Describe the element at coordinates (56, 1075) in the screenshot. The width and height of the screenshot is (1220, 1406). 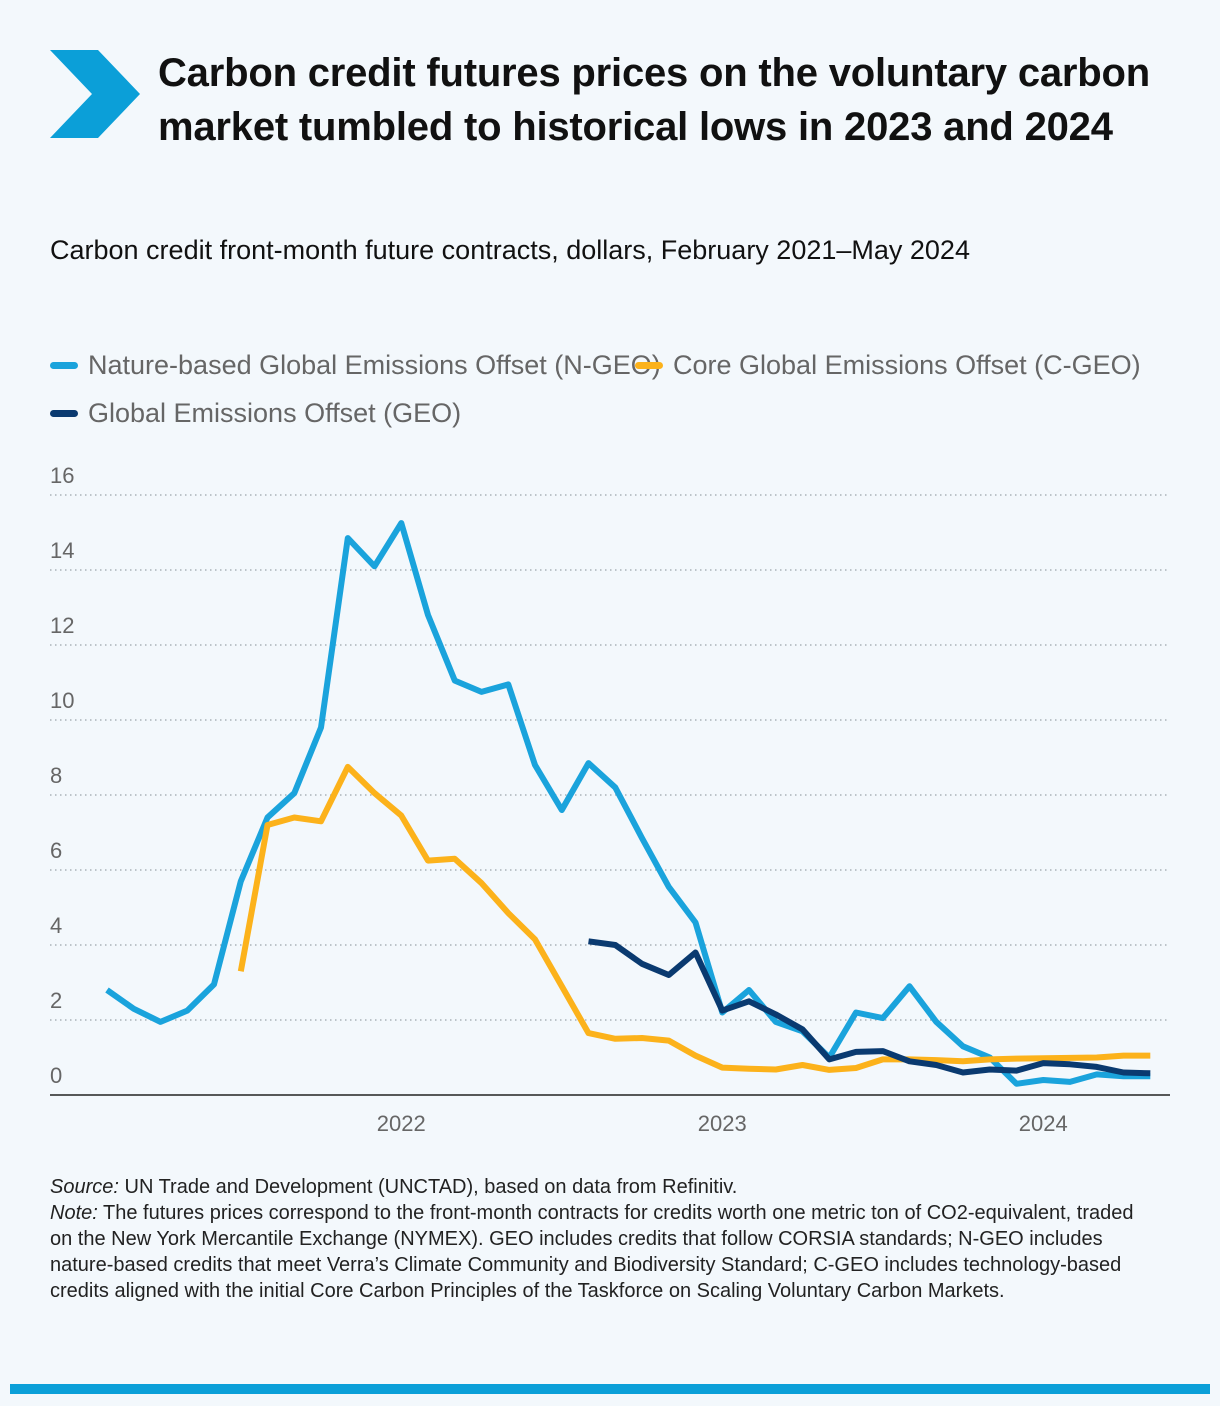
I see `y-tick-label-0: 0` at that location.